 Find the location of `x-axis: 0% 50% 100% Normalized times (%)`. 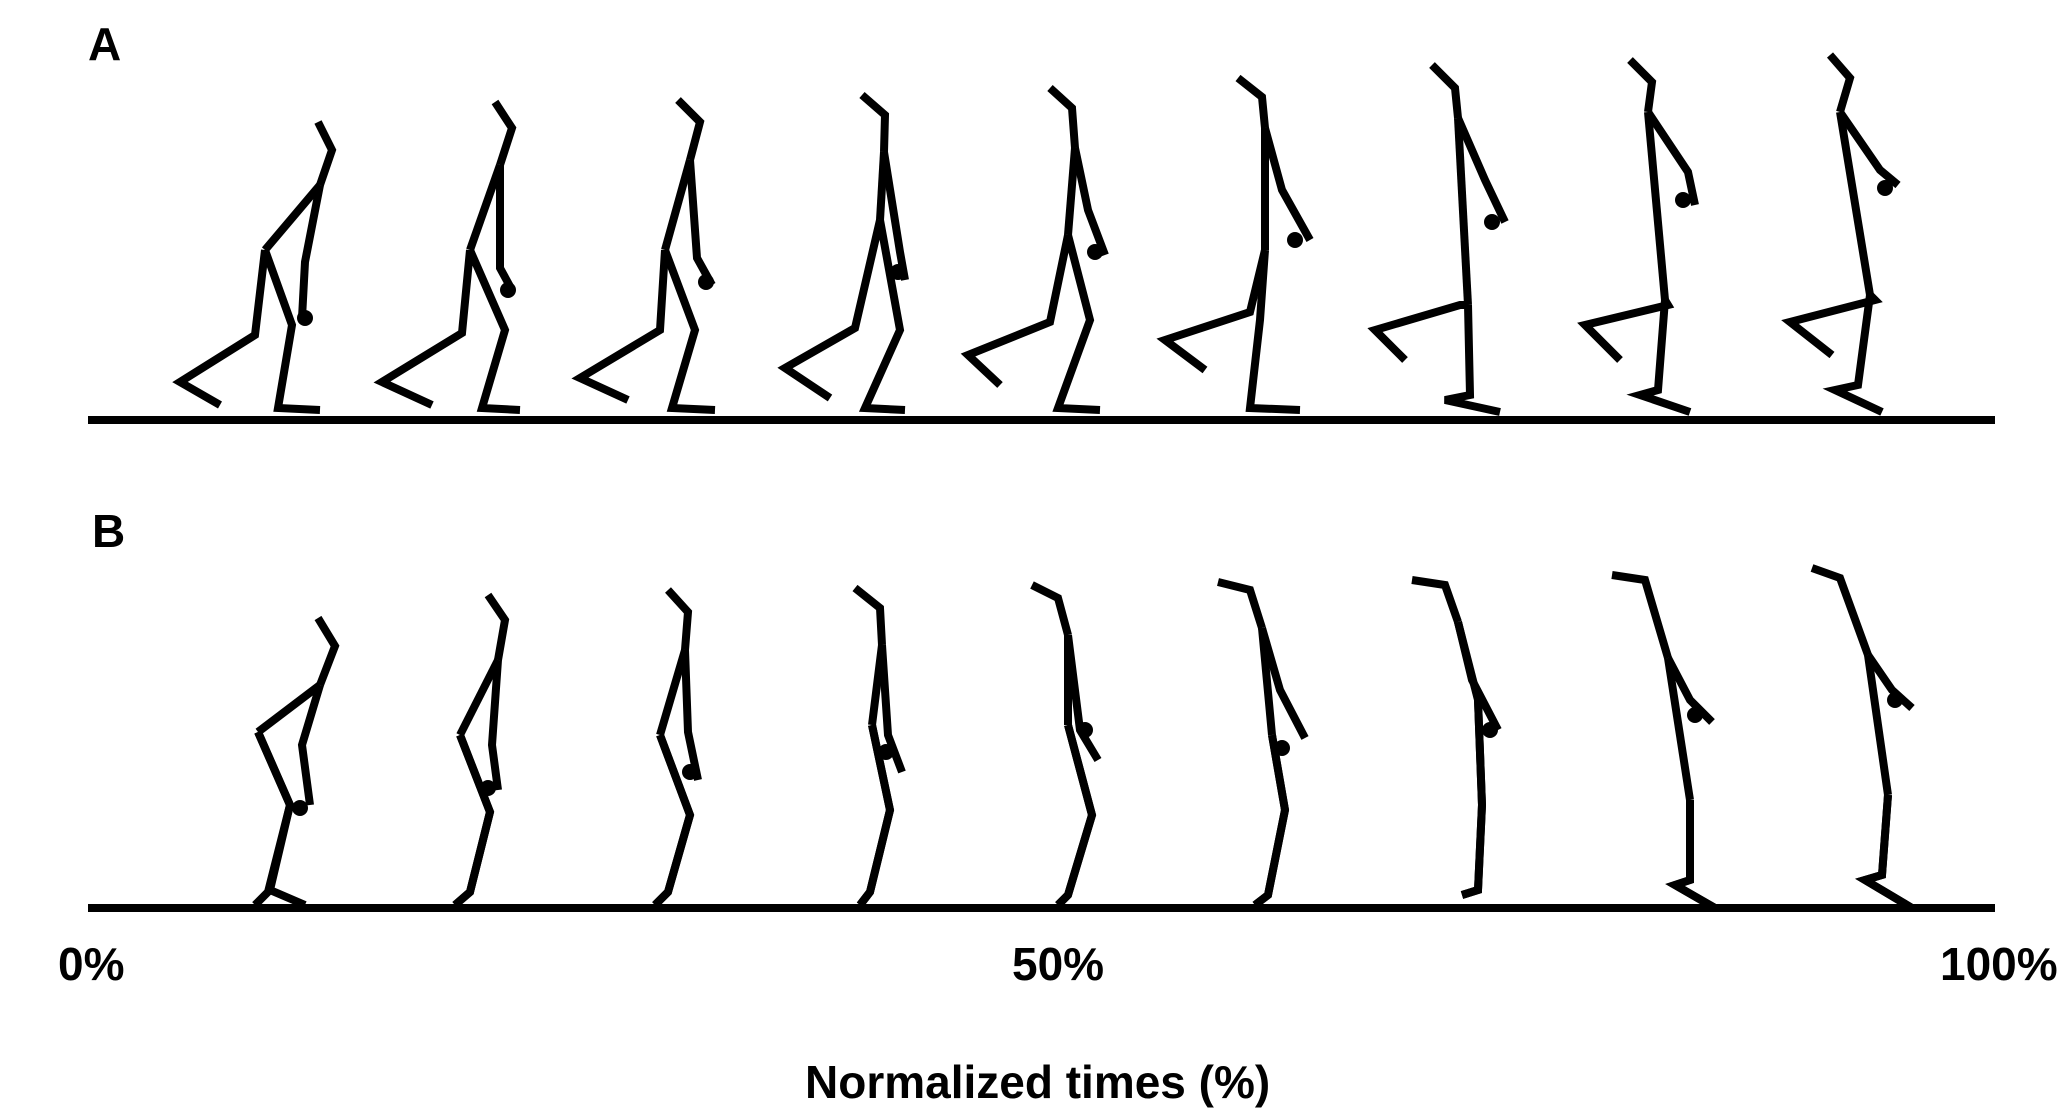

x-axis: 0% 50% 100% Normalized times (%) is located at coordinates (1058, 1023).